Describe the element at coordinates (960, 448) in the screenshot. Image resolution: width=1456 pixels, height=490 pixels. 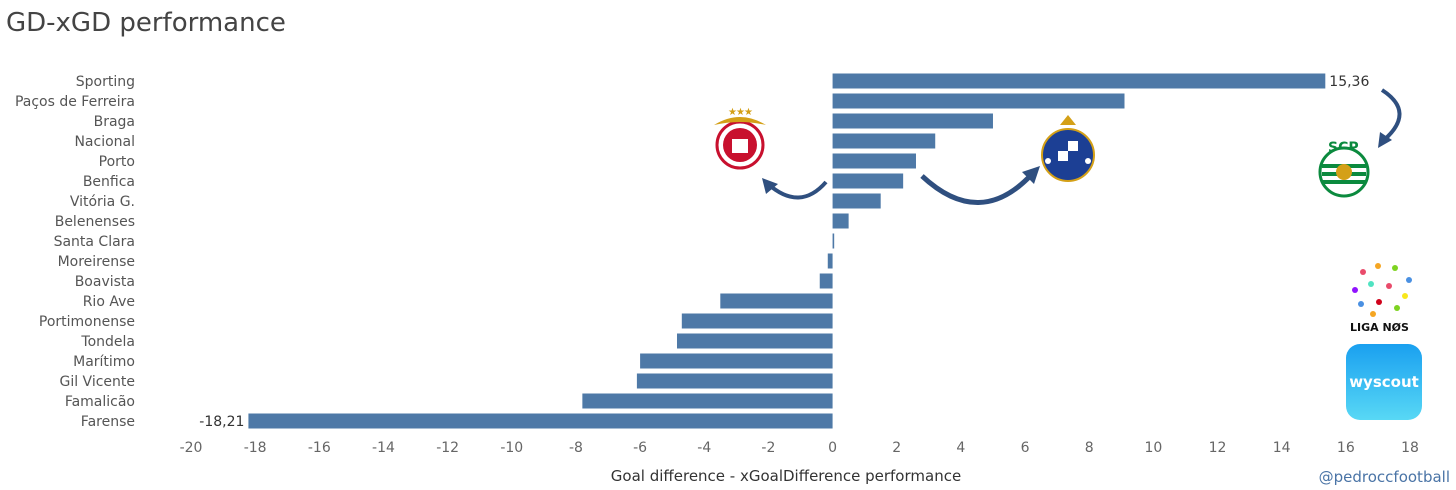
I see `x-tick-label: 4` at that location.